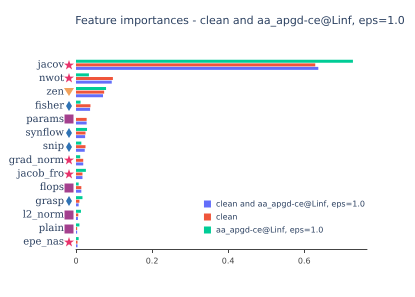 This screenshot has height=297, width=415. I want to click on x-tick-label: 0.4, so click(228, 261).